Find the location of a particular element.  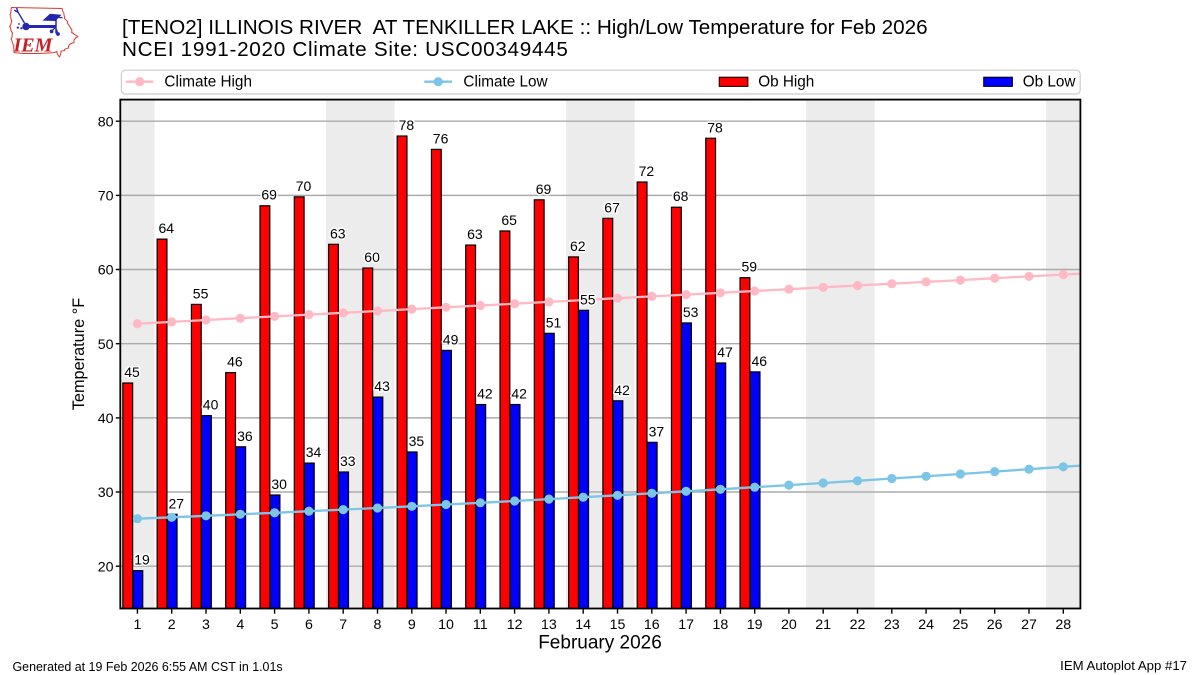

svg-text: 65 is located at coordinates (509, 220).